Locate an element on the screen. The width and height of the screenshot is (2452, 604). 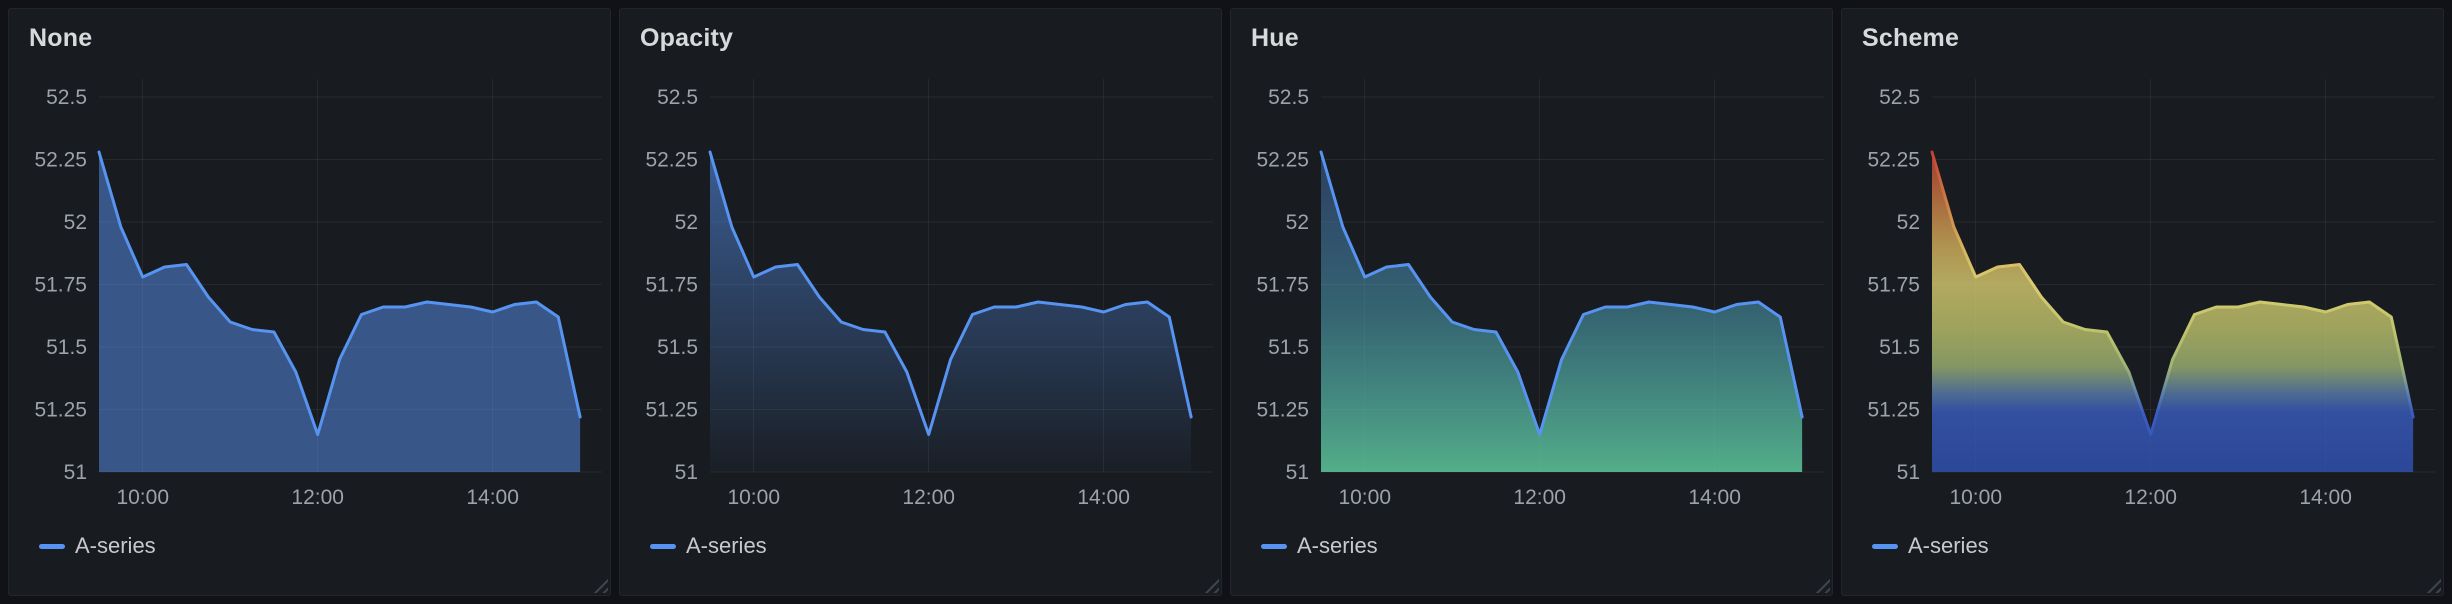
panel-title: Scheme is located at coordinates (1911, 37).